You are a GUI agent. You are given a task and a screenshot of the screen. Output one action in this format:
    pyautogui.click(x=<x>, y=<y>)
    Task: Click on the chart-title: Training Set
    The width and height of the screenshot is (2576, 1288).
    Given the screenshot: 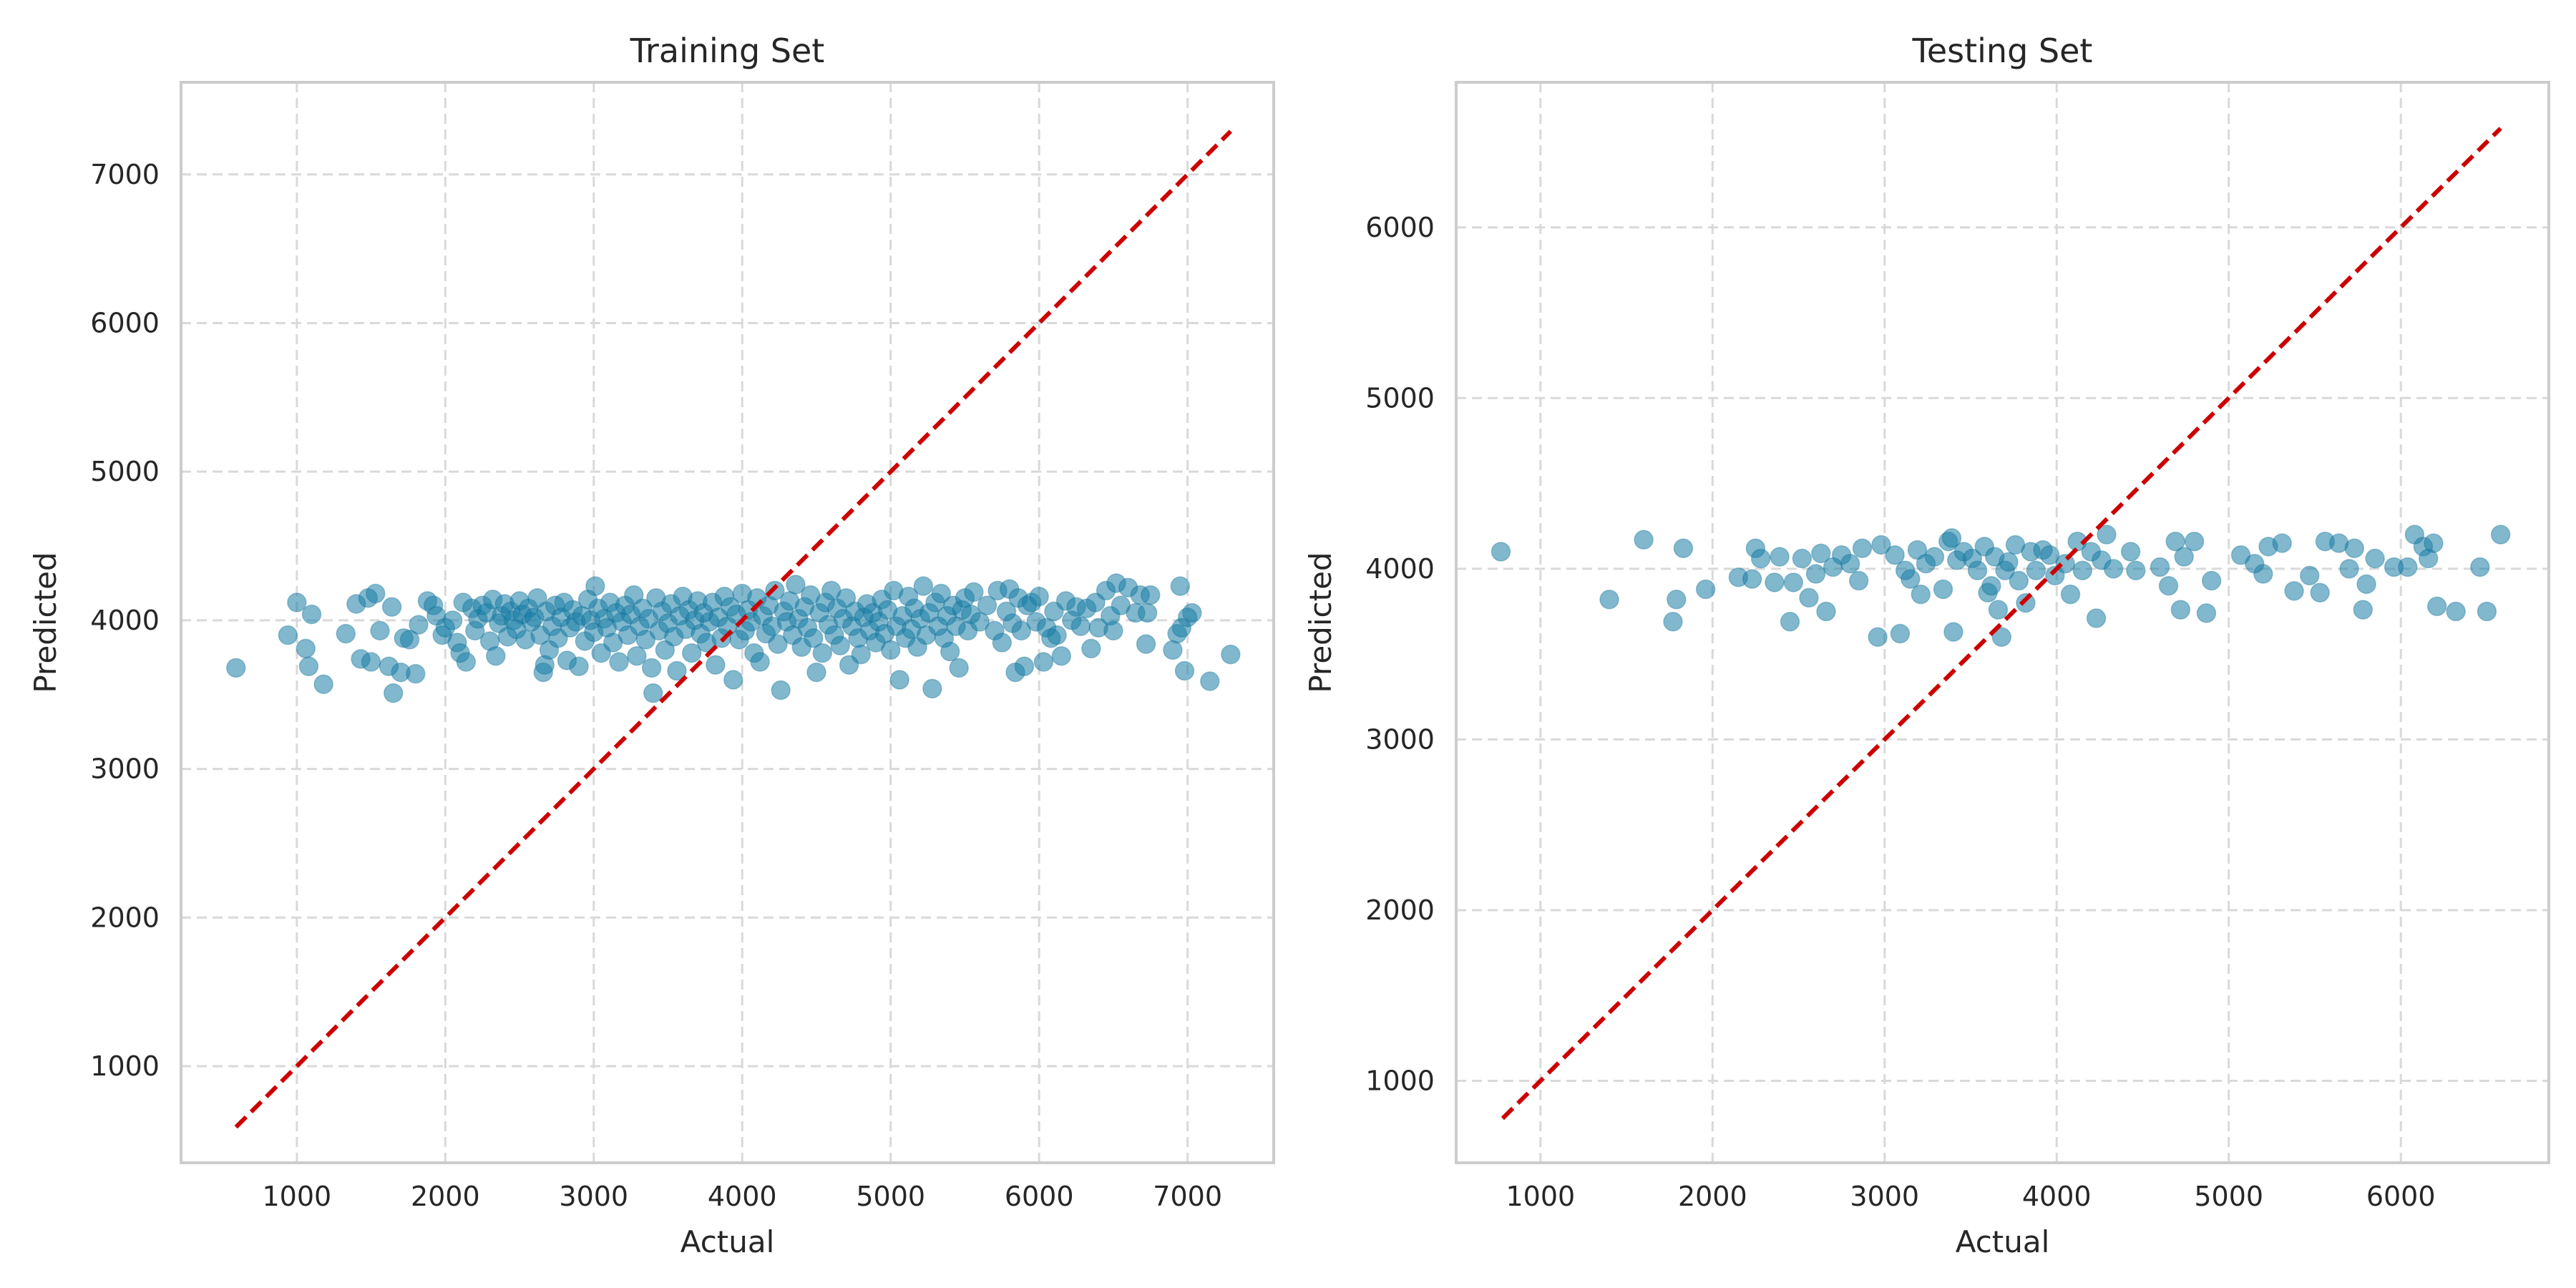 What is the action you would take?
    pyautogui.click(x=727, y=50)
    